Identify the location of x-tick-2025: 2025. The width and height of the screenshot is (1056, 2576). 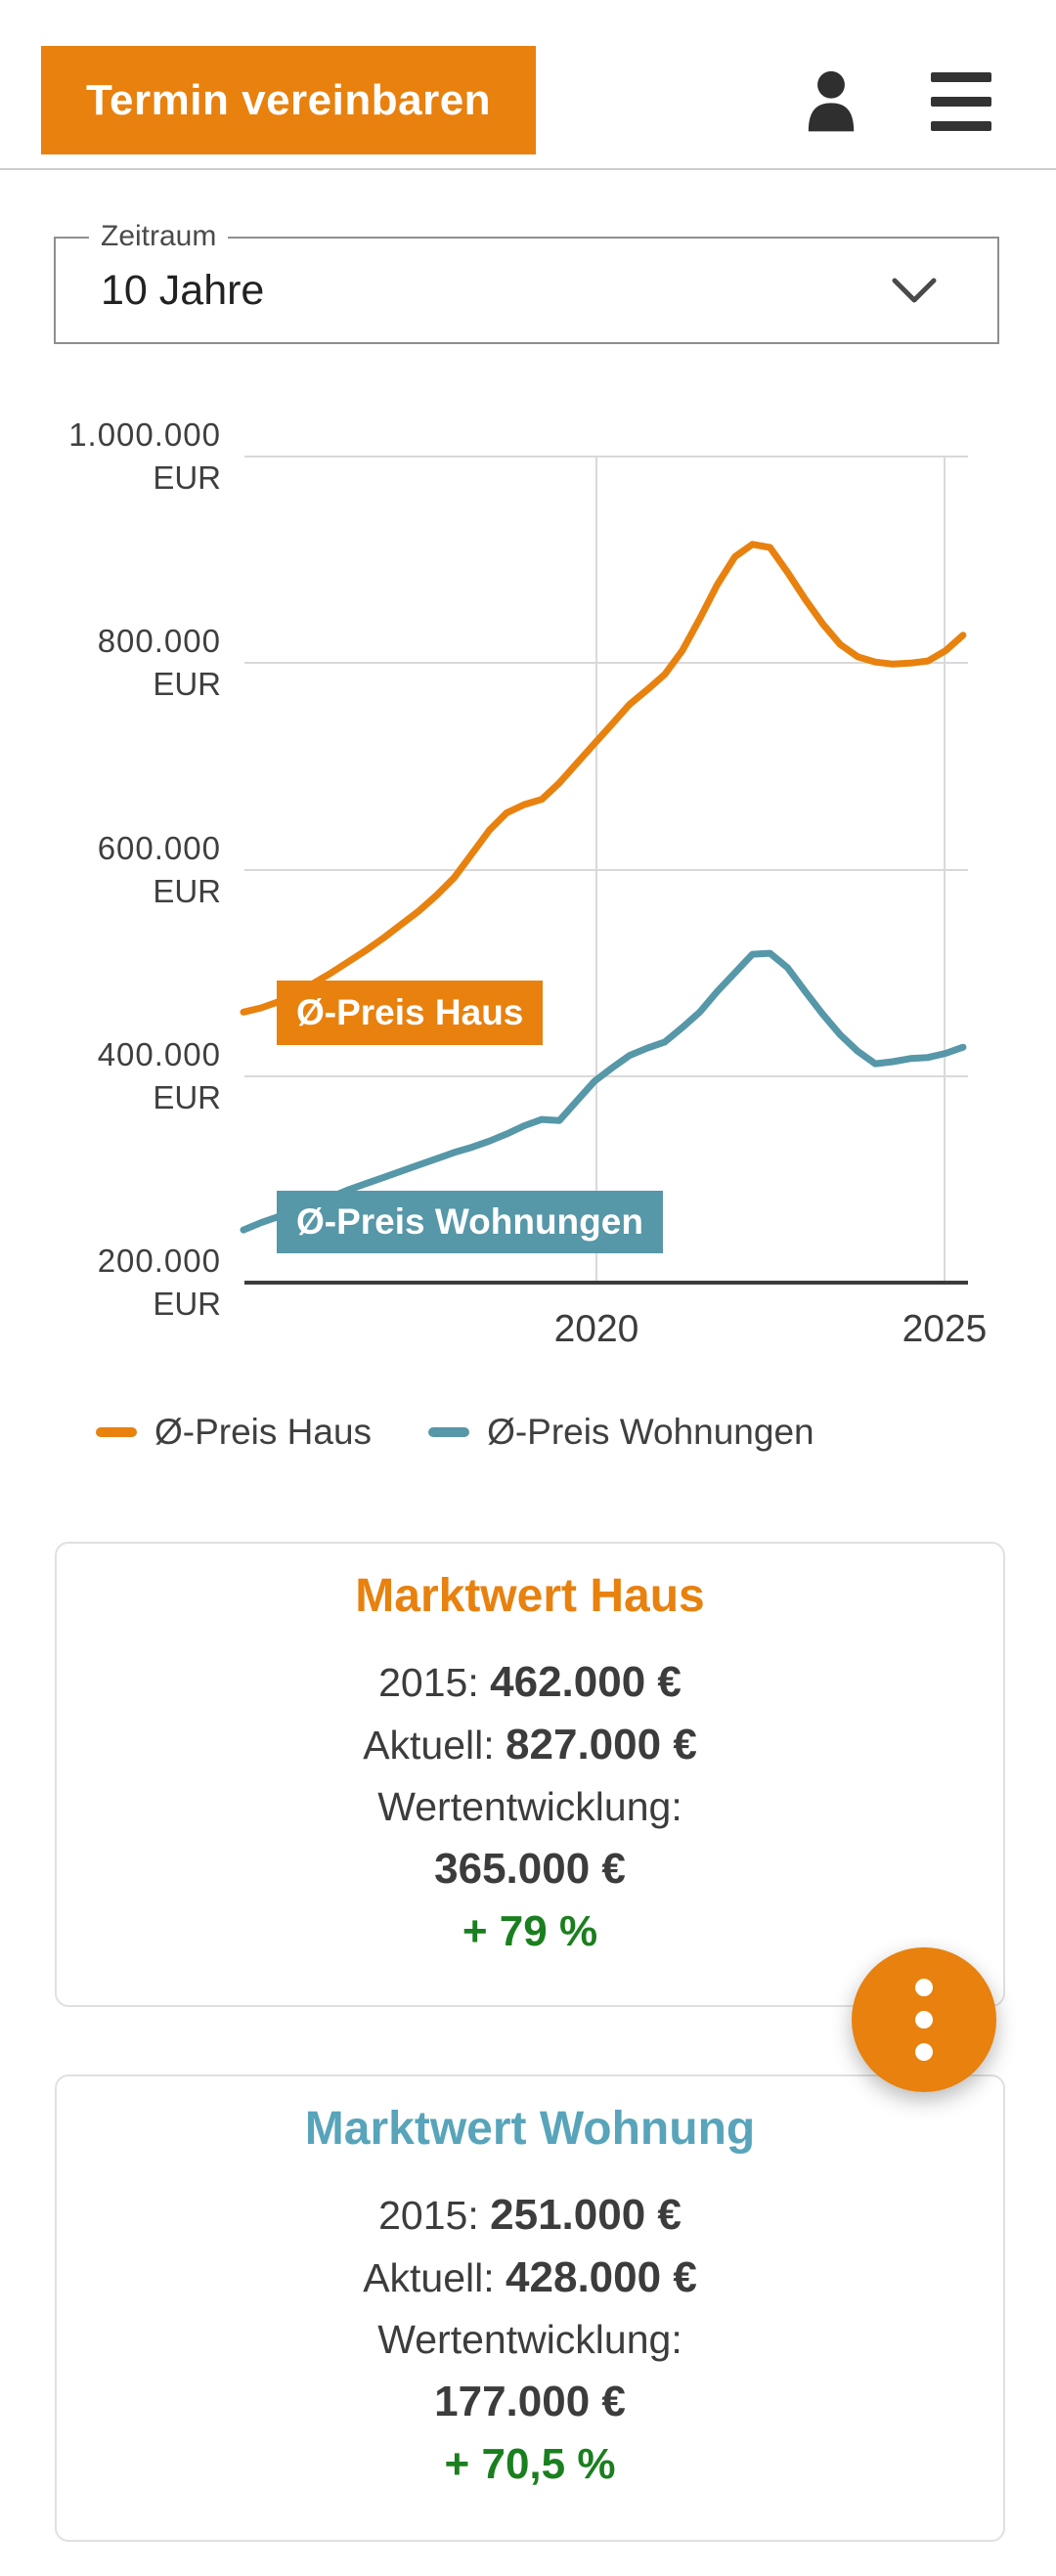
(945, 1329).